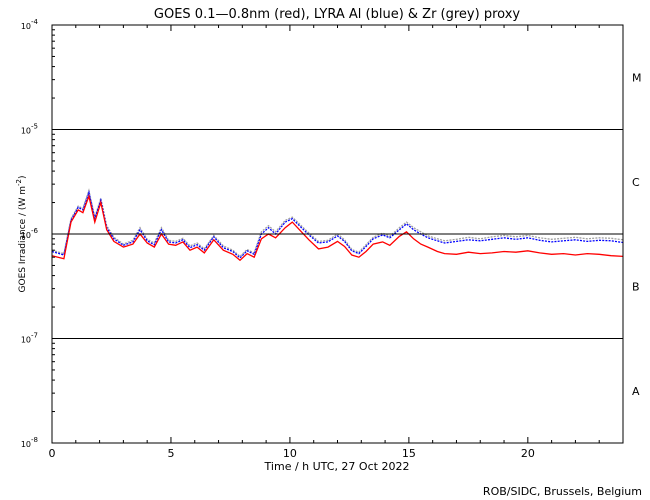 The height and width of the screenshot is (500, 650). I want to click on credit-text: ROB/SIDC, Brussels, Belgium, so click(562, 491).